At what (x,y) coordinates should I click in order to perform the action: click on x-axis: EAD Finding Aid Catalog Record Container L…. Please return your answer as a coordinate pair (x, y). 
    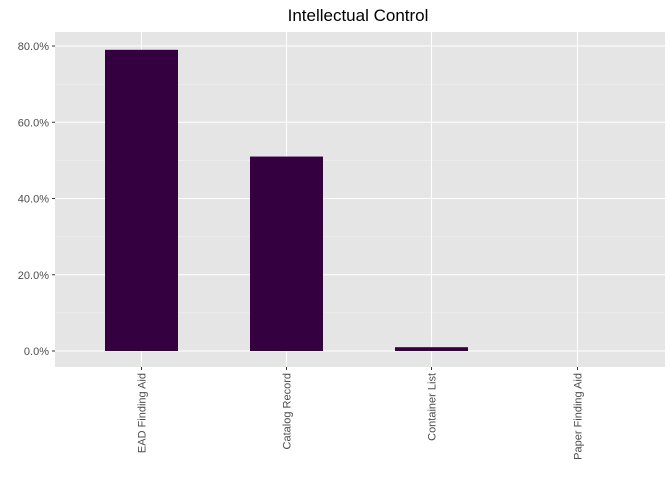
    Looking at the image, I should click on (361, 413).